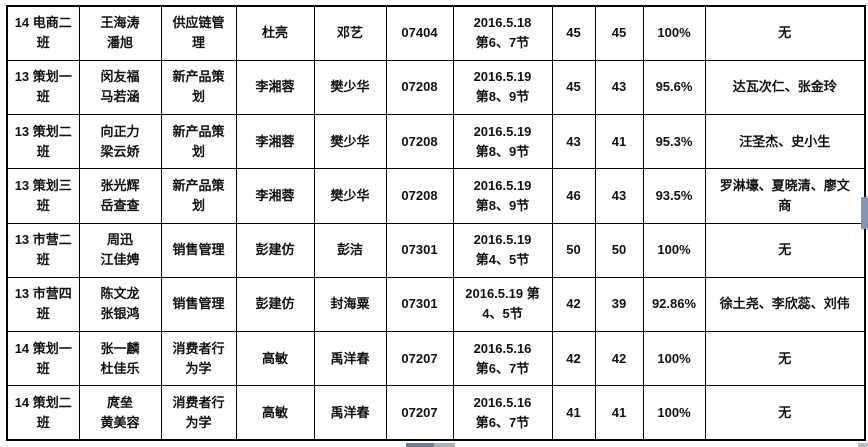  Describe the element at coordinates (120, 87) in the screenshot. I see `cell-students: 闵友福 马若涵` at that location.